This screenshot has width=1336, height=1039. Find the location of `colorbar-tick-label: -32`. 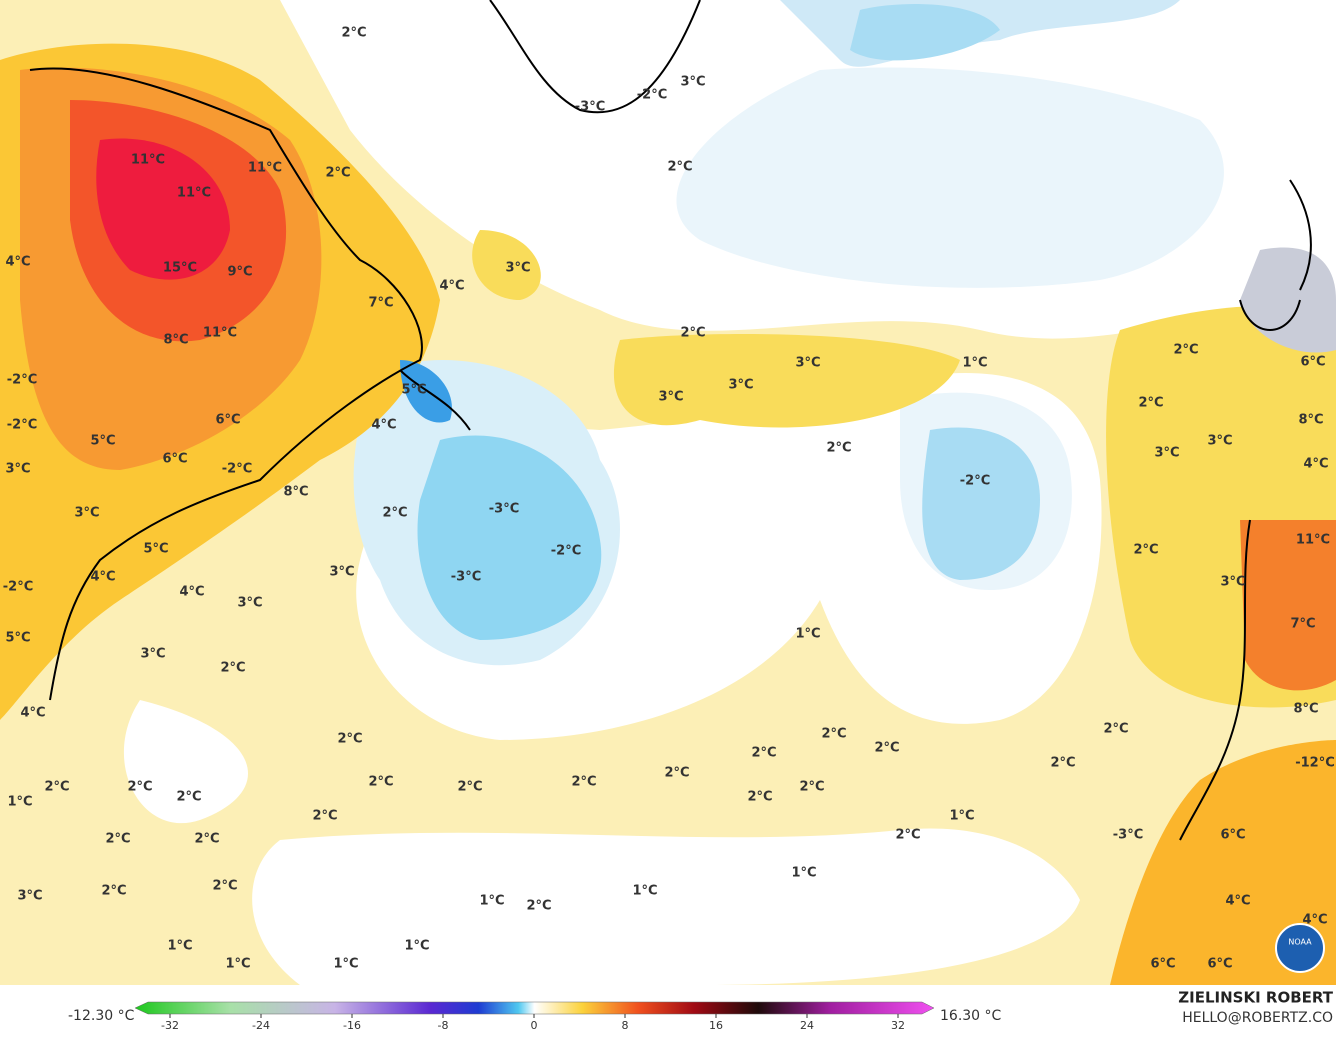

colorbar-tick-label: -32 is located at coordinates (170, 1025).